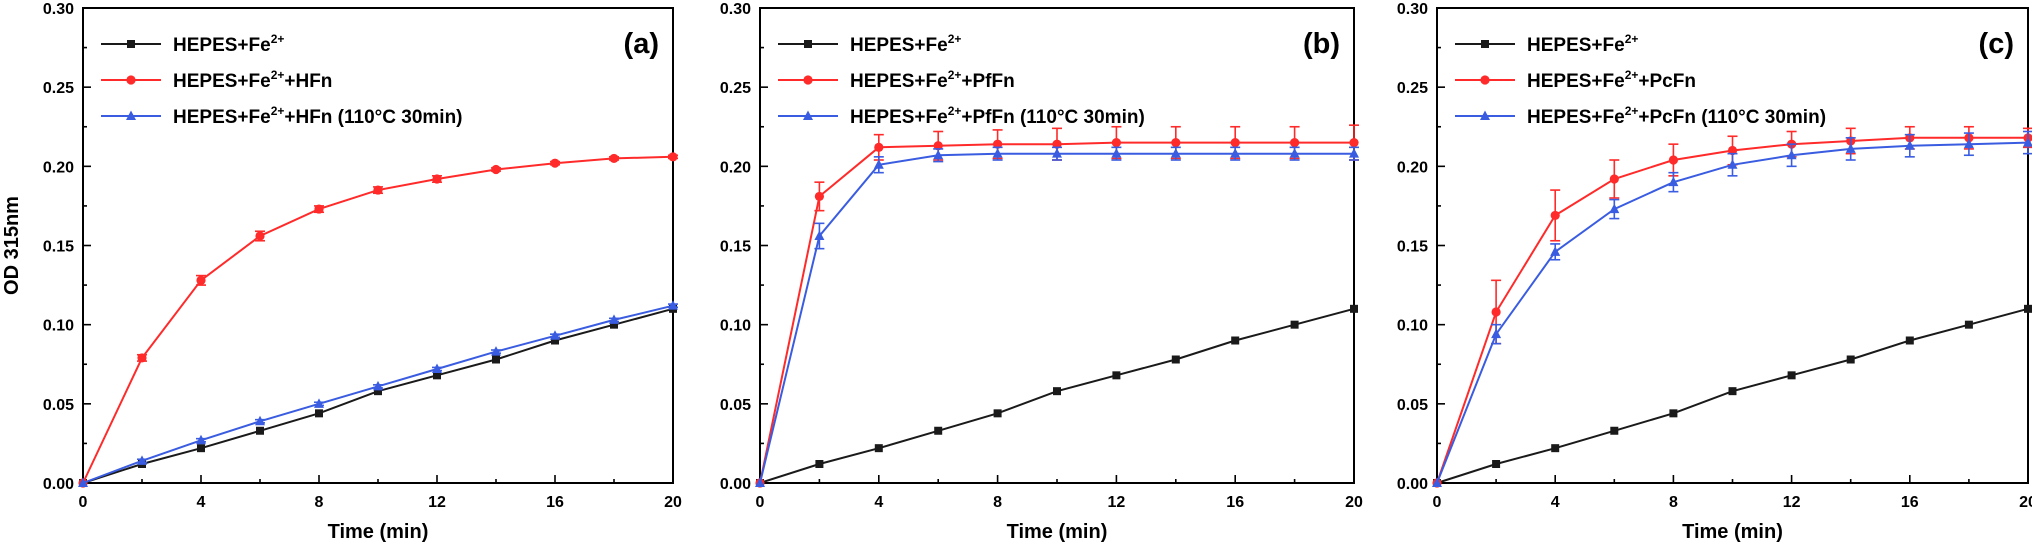 The width and height of the screenshot is (2032, 550). I want to click on x-tick-label: 20, so click(1354, 502).